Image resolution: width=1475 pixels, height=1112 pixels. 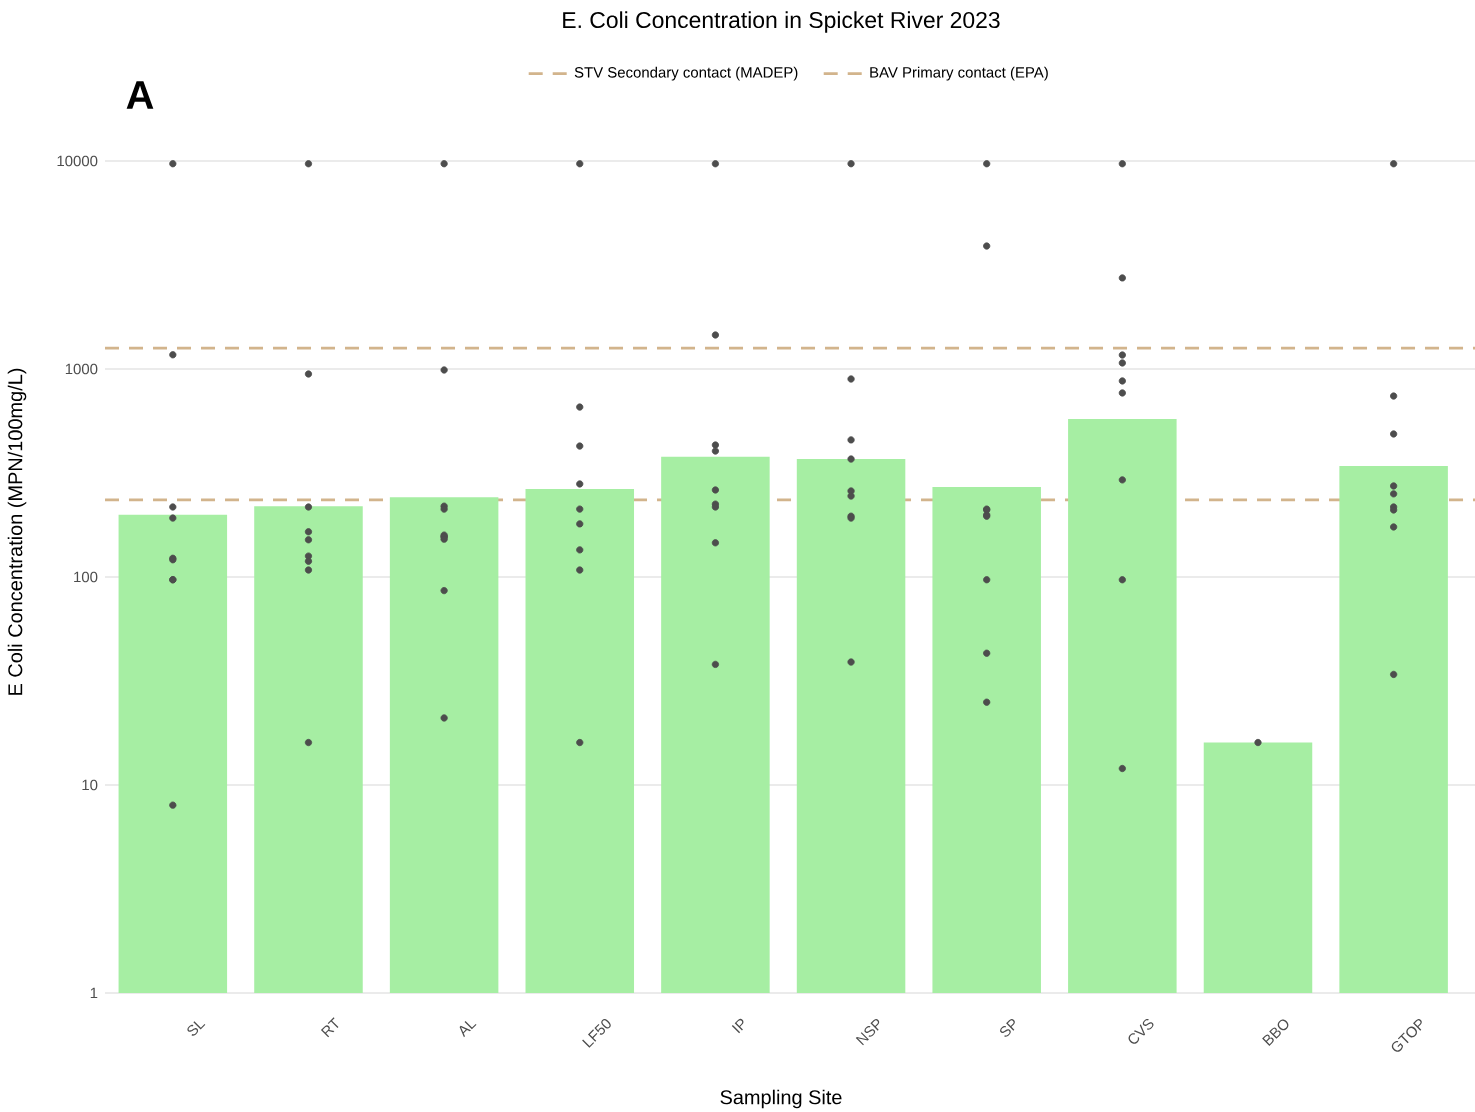 What do you see at coordinates (781, 22) in the screenshot?
I see `chart-title: E. Coli Concentration in Spicket River 2023` at bounding box center [781, 22].